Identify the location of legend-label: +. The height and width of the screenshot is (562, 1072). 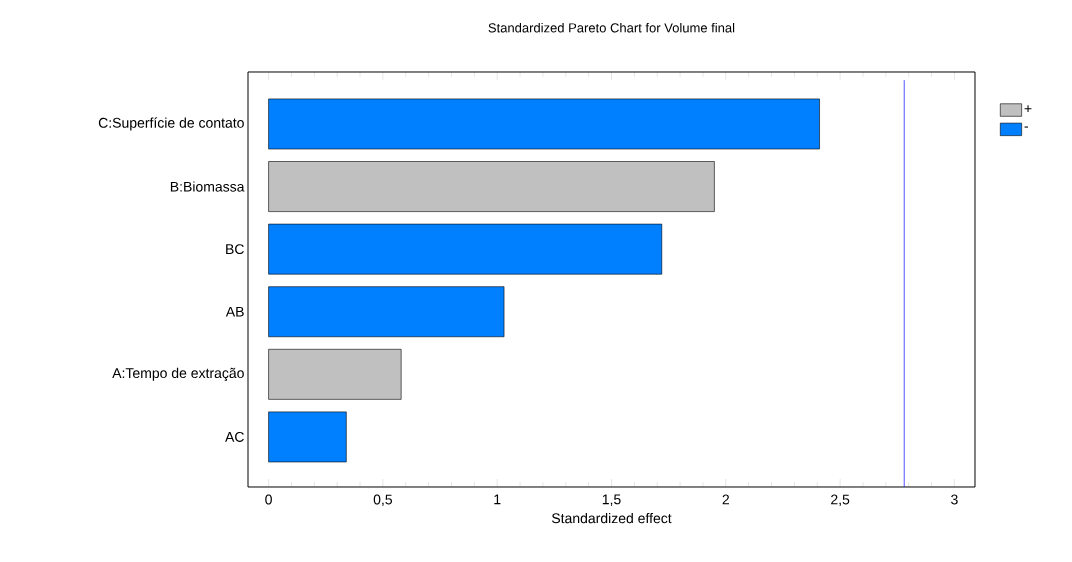
(1028, 109).